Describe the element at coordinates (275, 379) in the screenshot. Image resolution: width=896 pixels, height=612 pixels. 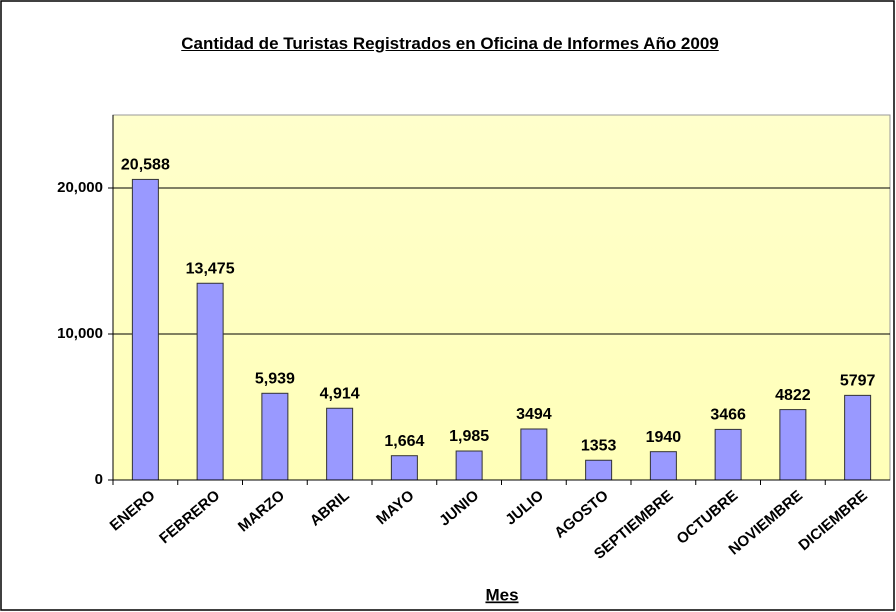
I see `data-label: 5,939` at that location.